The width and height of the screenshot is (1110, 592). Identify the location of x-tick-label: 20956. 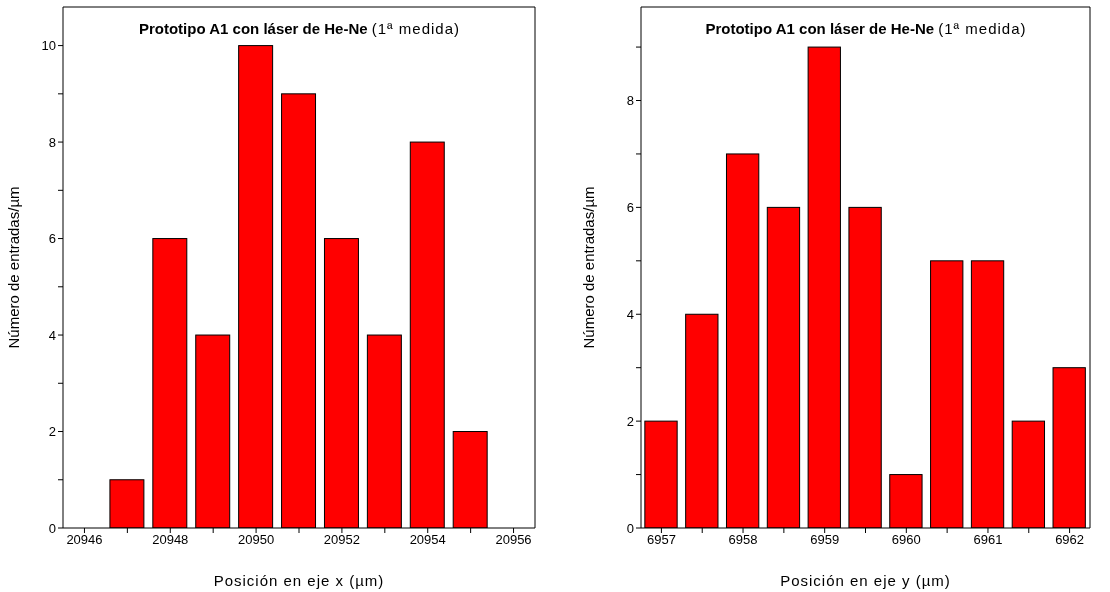
(513, 540).